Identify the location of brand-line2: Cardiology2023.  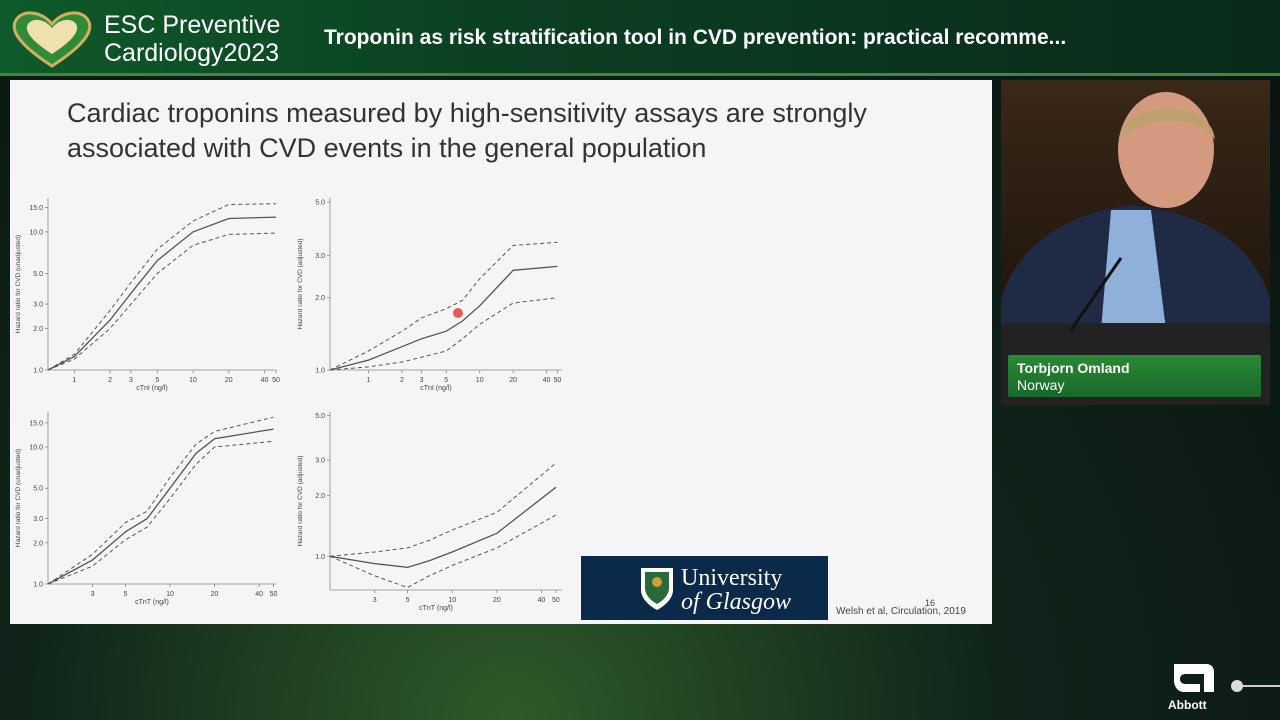
(191, 53).